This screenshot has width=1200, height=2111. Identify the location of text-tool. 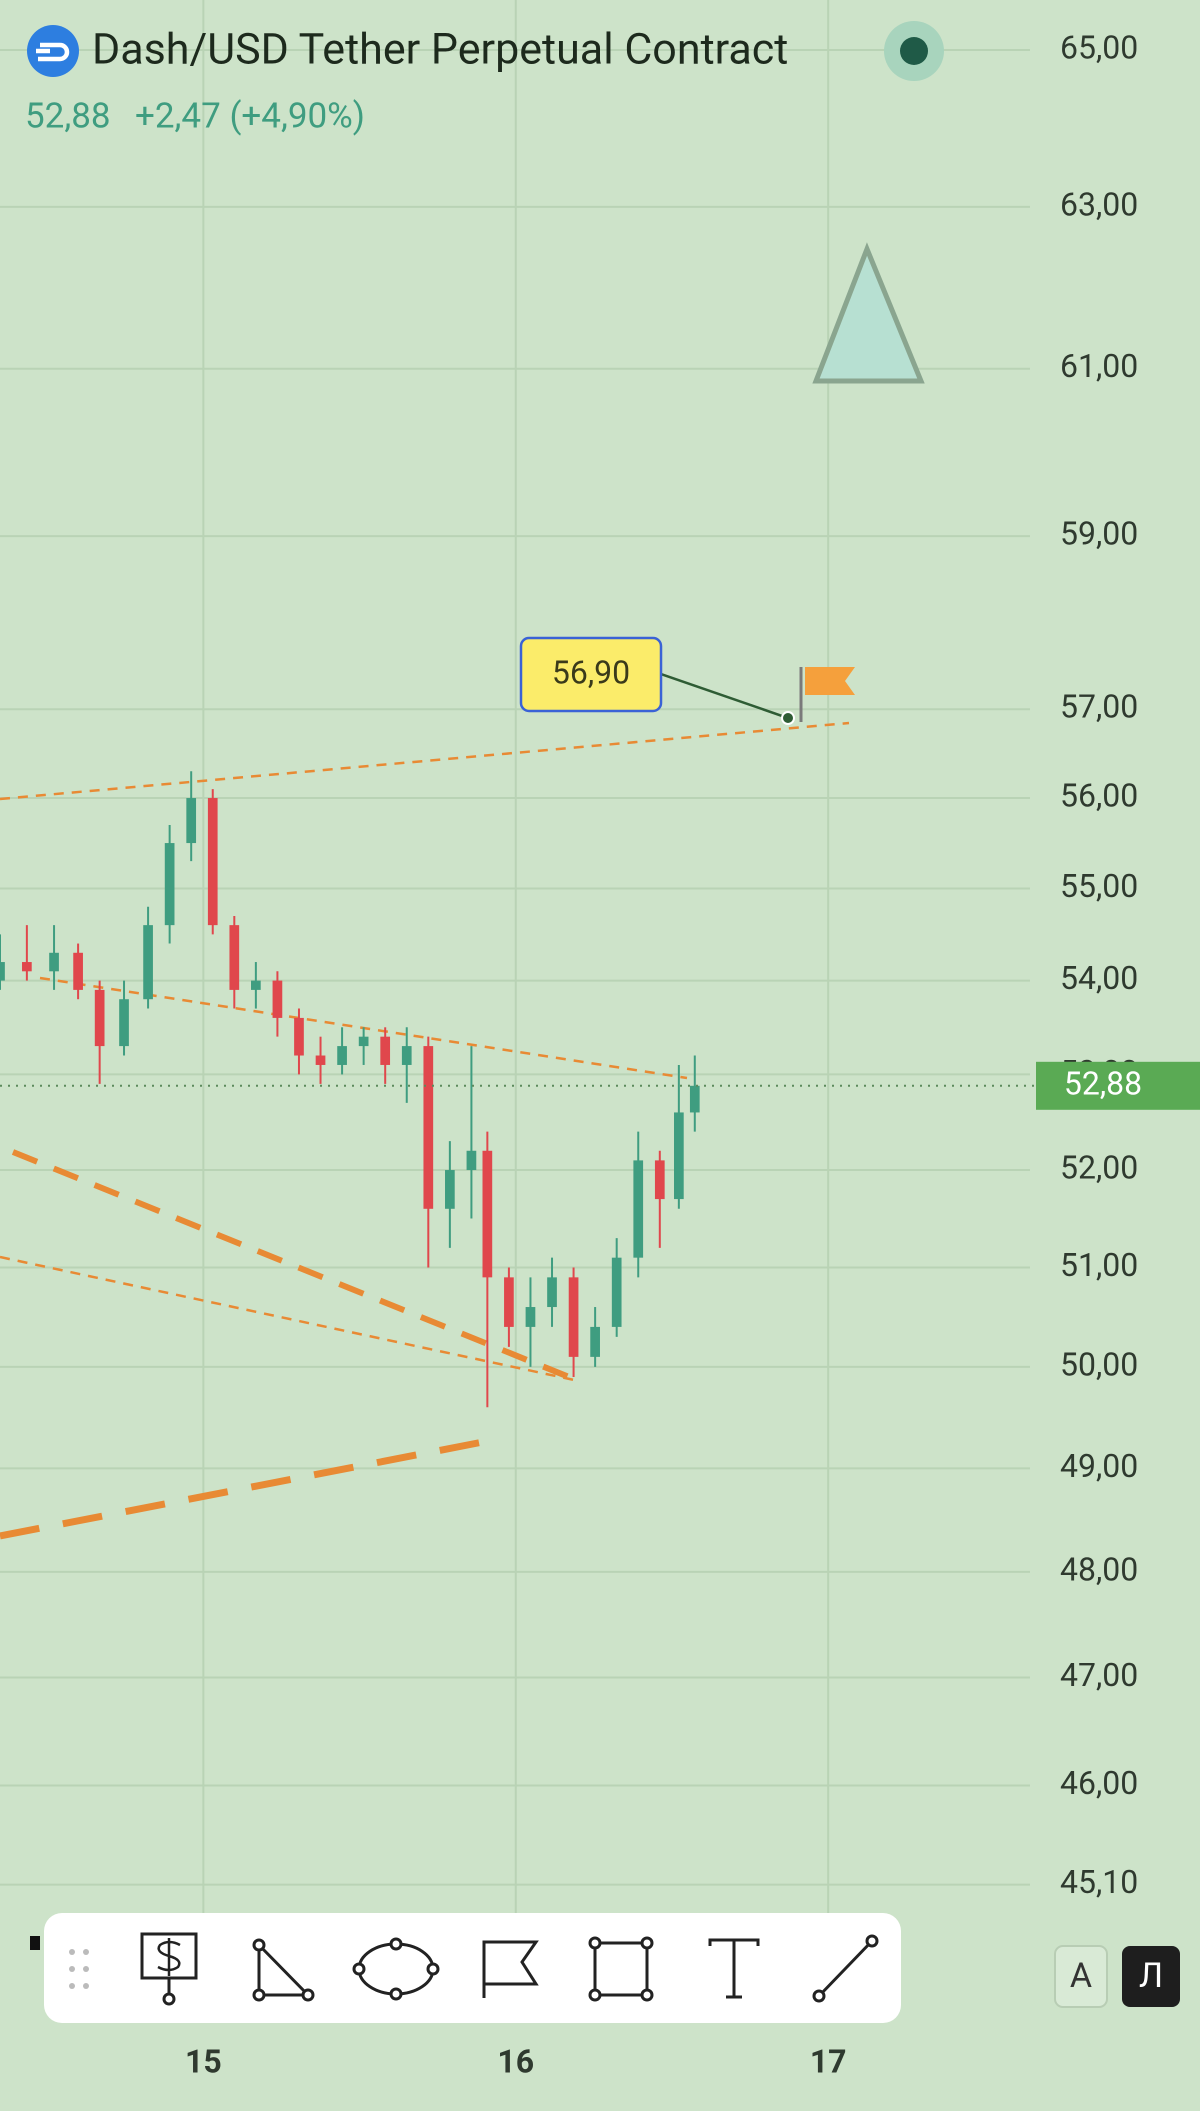
(734, 1968).